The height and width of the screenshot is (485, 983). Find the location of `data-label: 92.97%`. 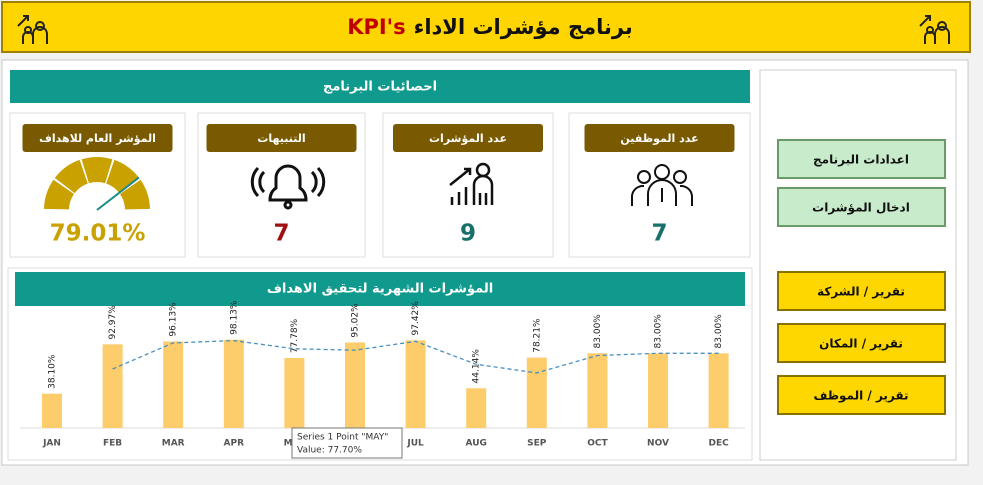

data-label: 92.97% is located at coordinates (113, 322).